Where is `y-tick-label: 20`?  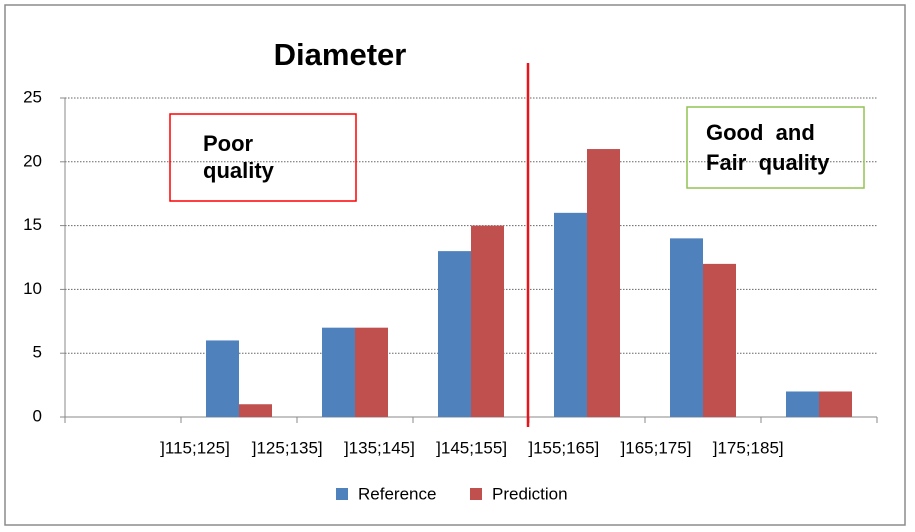
y-tick-label: 20 is located at coordinates (32, 160).